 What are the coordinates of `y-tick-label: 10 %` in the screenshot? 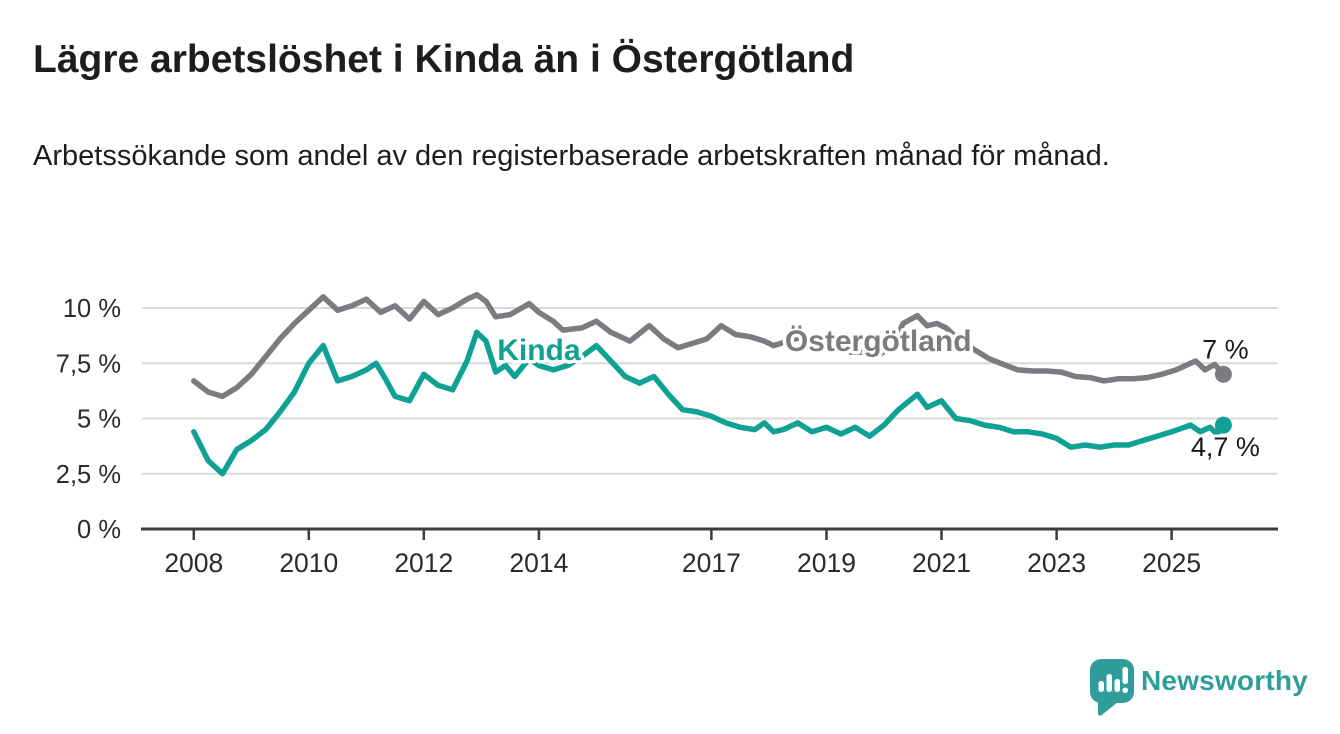 It's located at (92, 309).